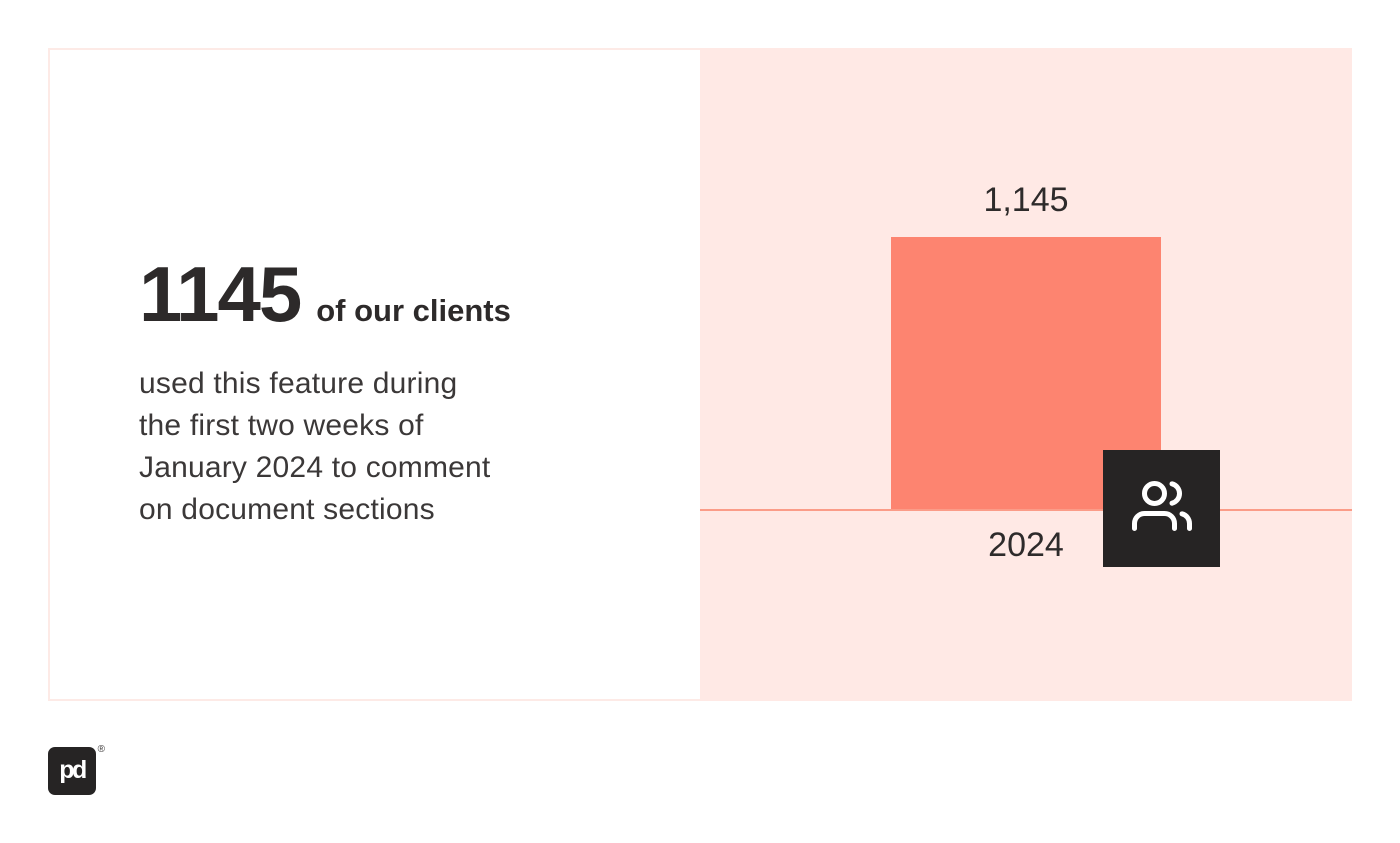 The image size is (1400, 843). Describe the element at coordinates (73, 769) in the screenshot. I see `logo-monogram: pd` at that location.